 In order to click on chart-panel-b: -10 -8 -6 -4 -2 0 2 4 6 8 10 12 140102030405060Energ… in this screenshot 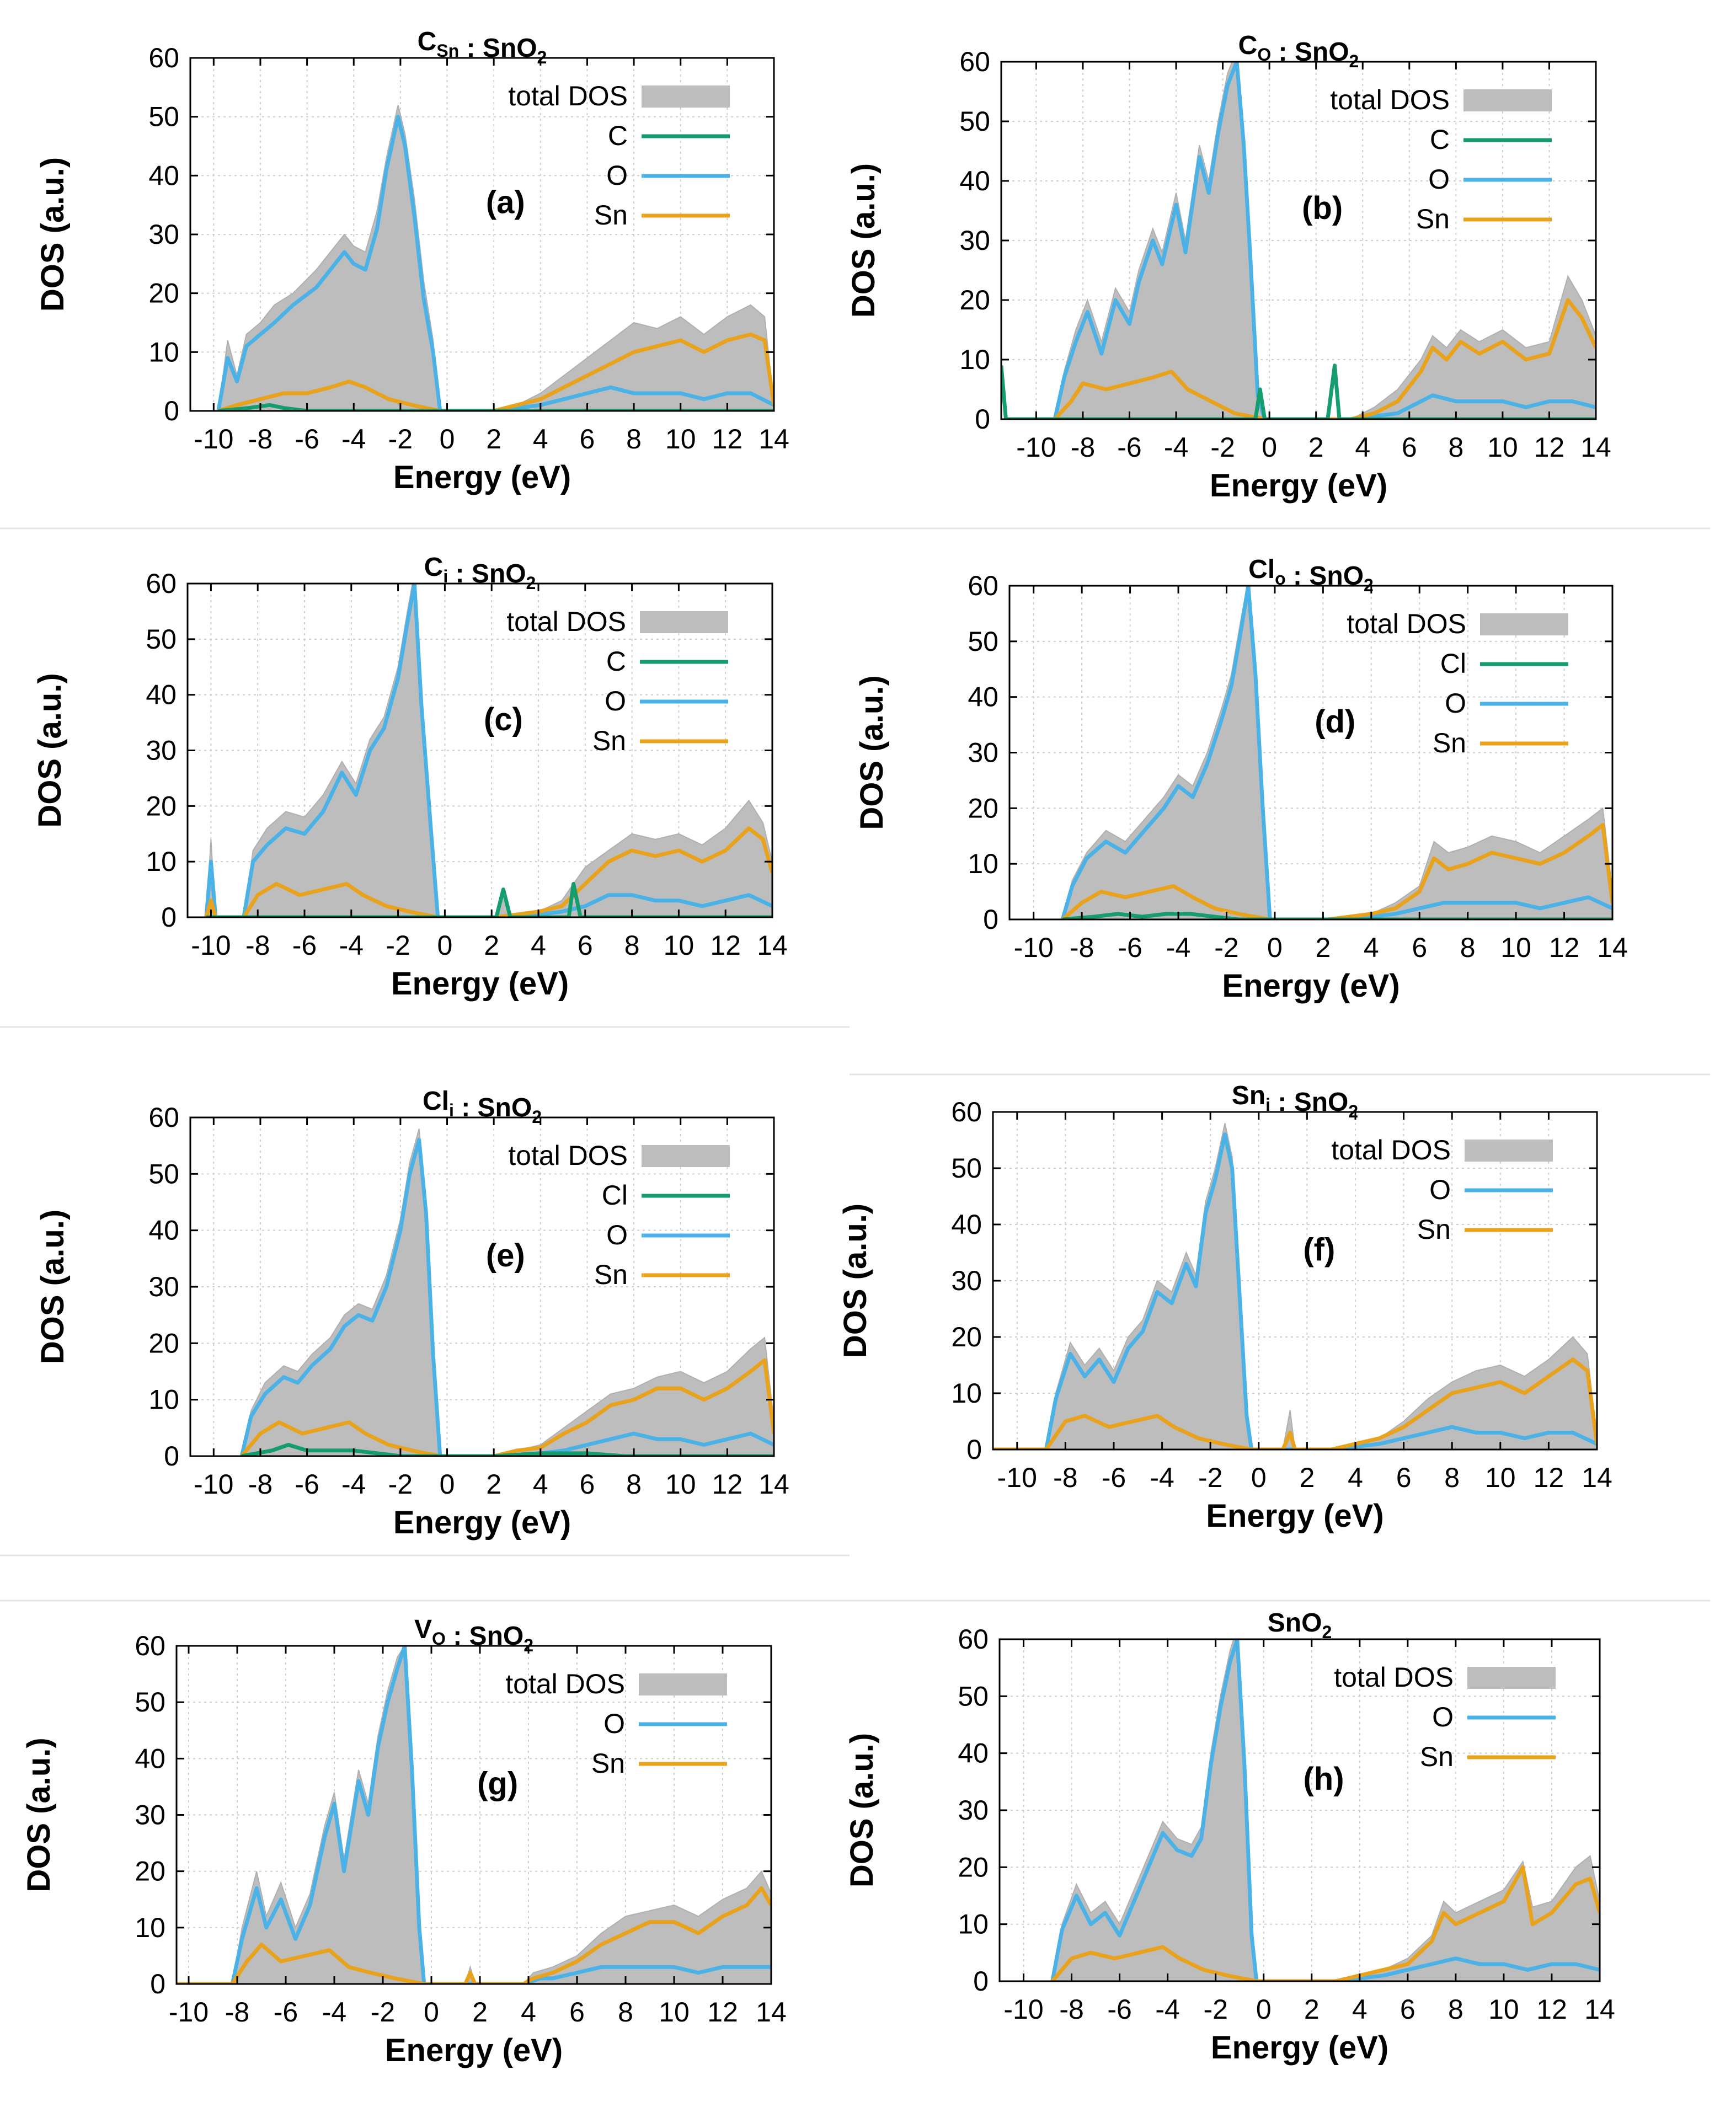, I will do `click(1228, 267)`.